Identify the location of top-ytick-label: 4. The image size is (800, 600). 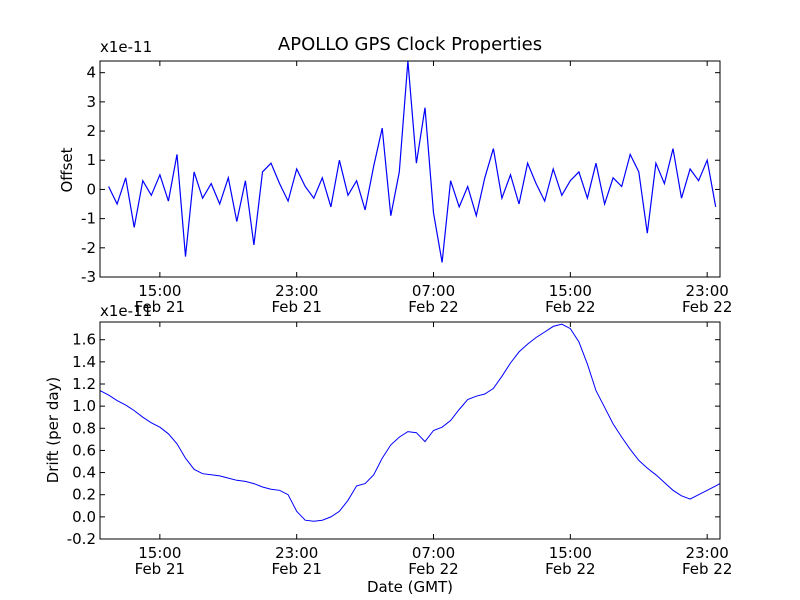
(91, 73).